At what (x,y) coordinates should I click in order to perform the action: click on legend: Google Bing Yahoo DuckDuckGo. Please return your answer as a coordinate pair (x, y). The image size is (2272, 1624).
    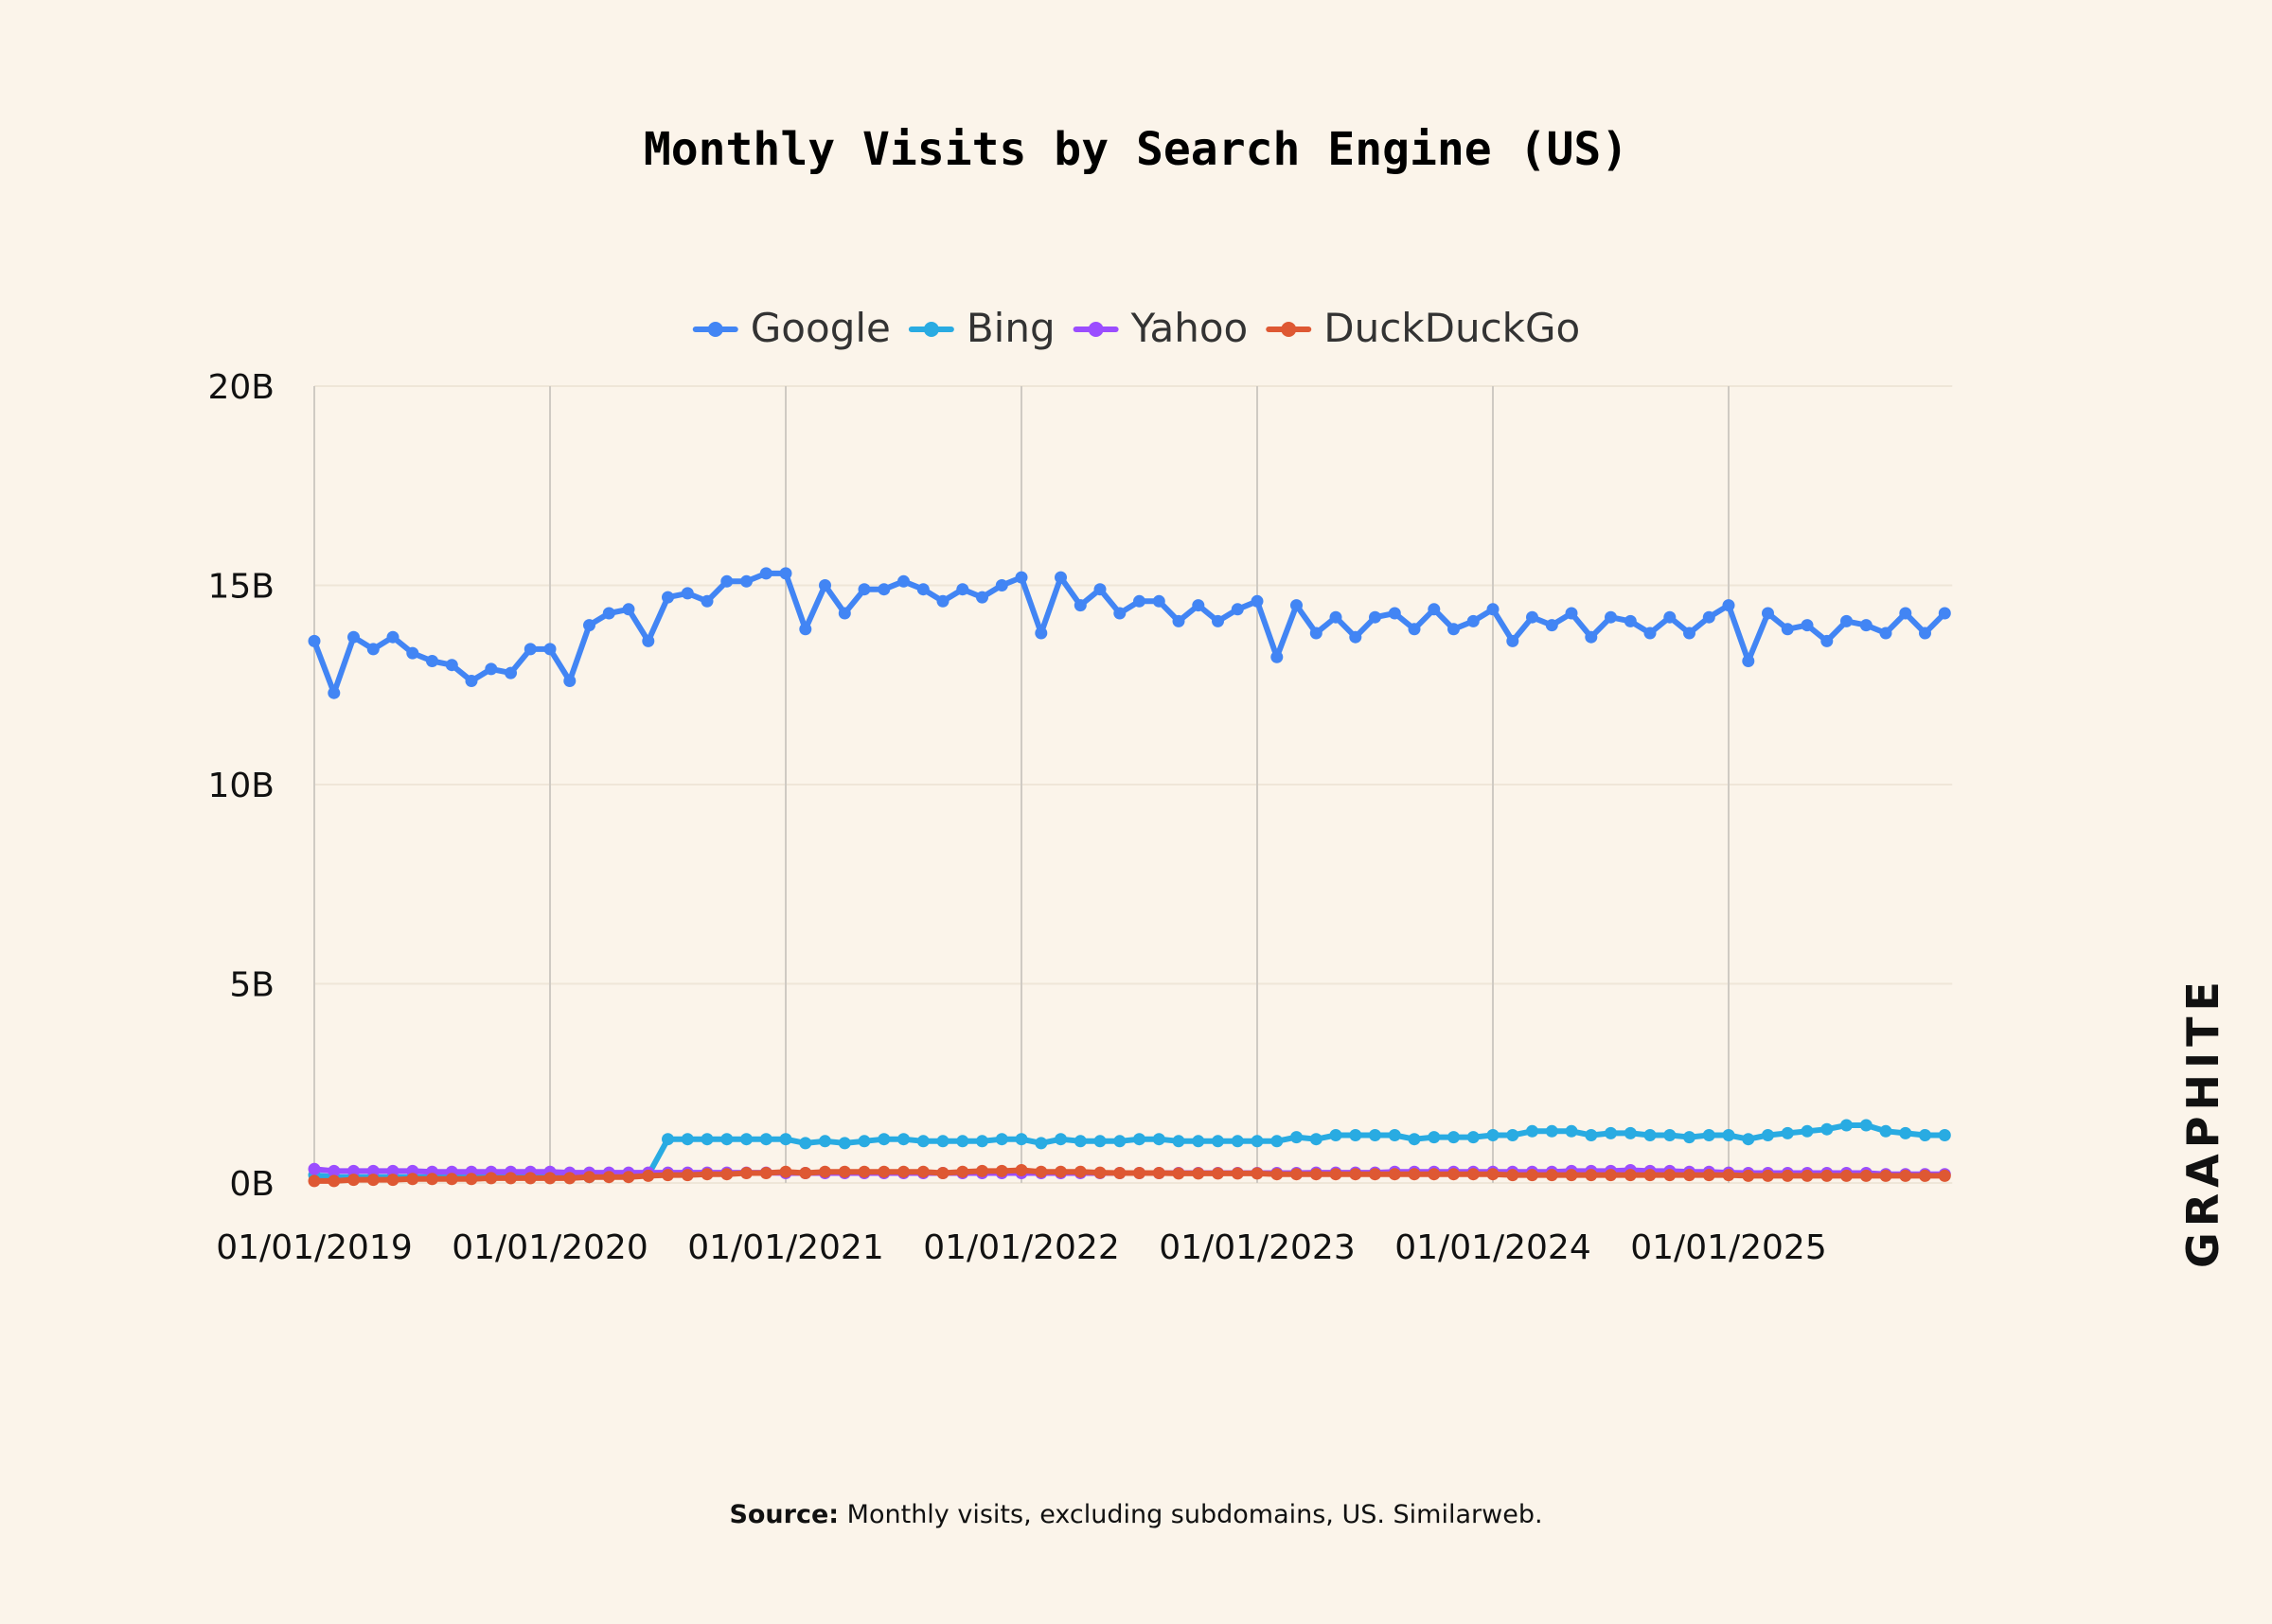
    Looking at the image, I should click on (1136, 328).